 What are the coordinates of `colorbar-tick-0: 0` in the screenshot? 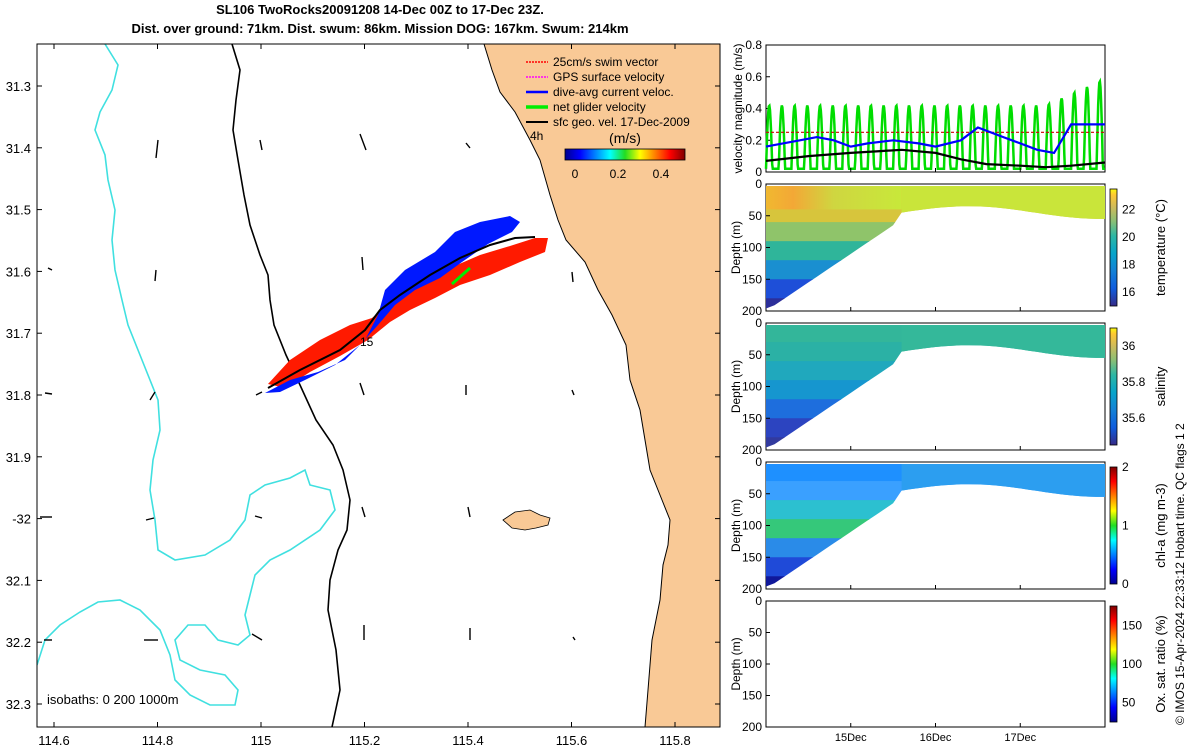 It's located at (575, 174).